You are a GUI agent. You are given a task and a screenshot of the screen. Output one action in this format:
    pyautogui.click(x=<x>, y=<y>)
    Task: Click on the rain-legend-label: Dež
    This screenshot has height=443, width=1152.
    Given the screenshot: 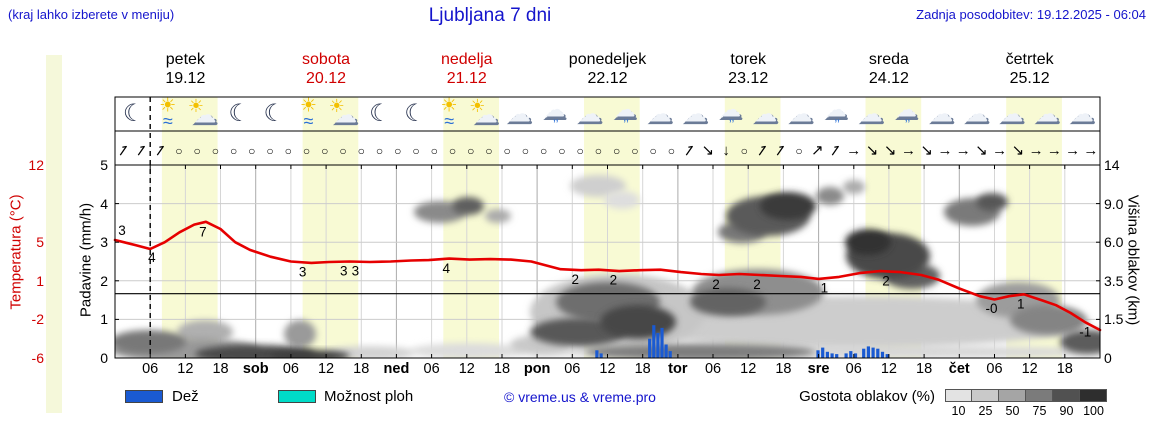 What is the action you would take?
    pyautogui.click(x=185, y=396)
    